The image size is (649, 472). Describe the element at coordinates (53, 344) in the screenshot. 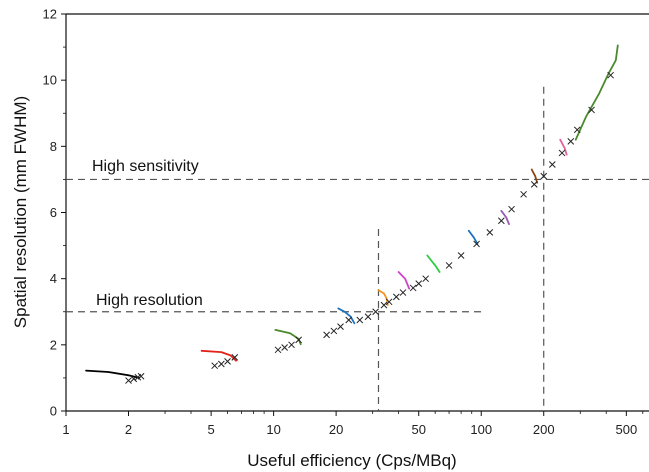

I see `y-tick-label: 2` at that location.